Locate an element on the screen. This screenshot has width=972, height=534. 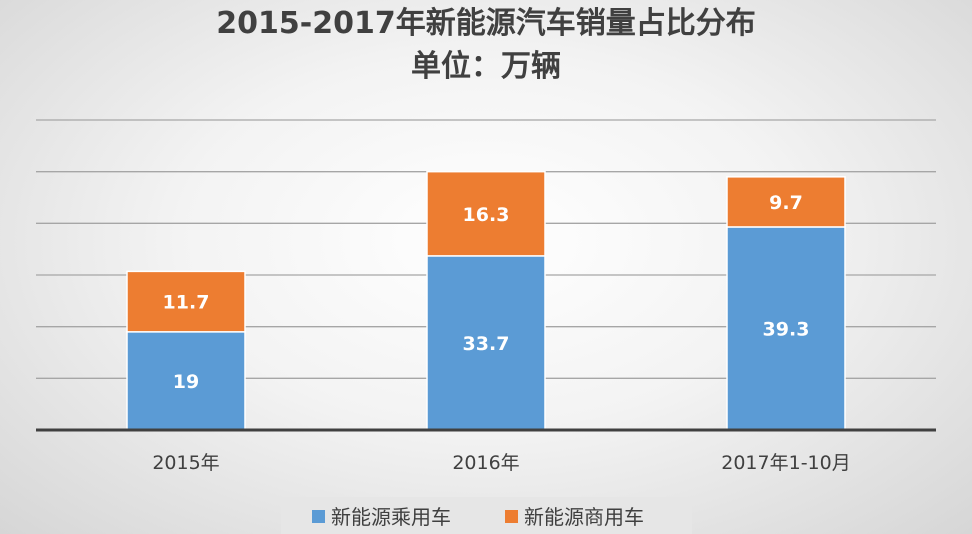
chart-title: 2015-2017年新能源汽车销量占比分布 is located at coordinates (485, 23).